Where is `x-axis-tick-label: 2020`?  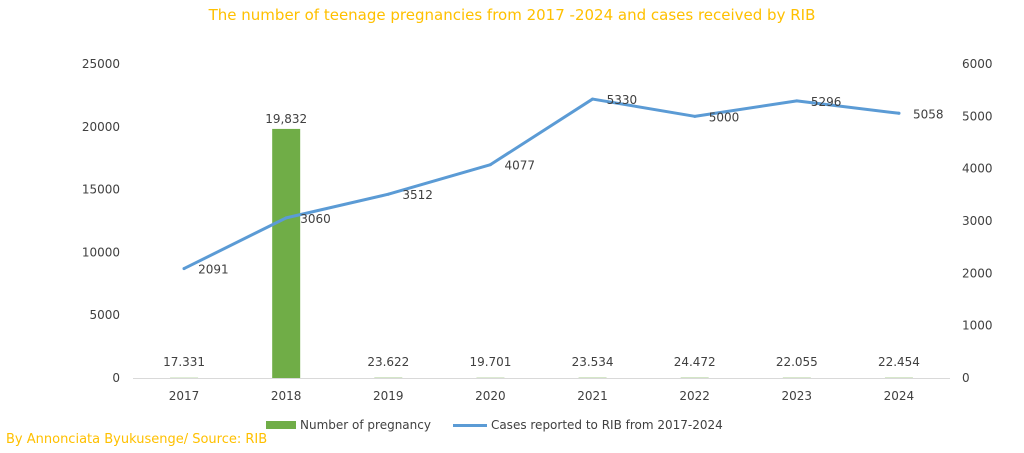
x-axis-tick-label: 2020 is located at coordinates (490, 396).